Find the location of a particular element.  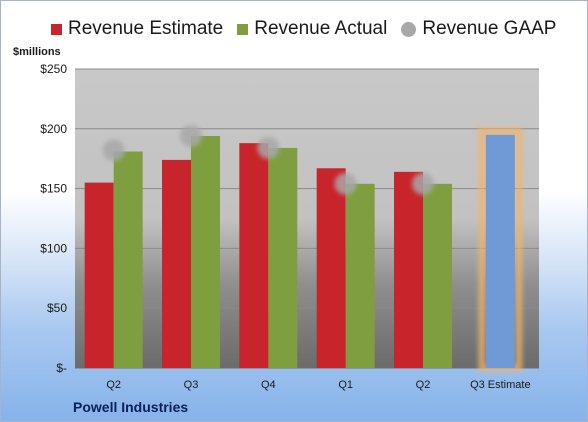

y-tick-label: $250 is located at coordinates (53, 69).